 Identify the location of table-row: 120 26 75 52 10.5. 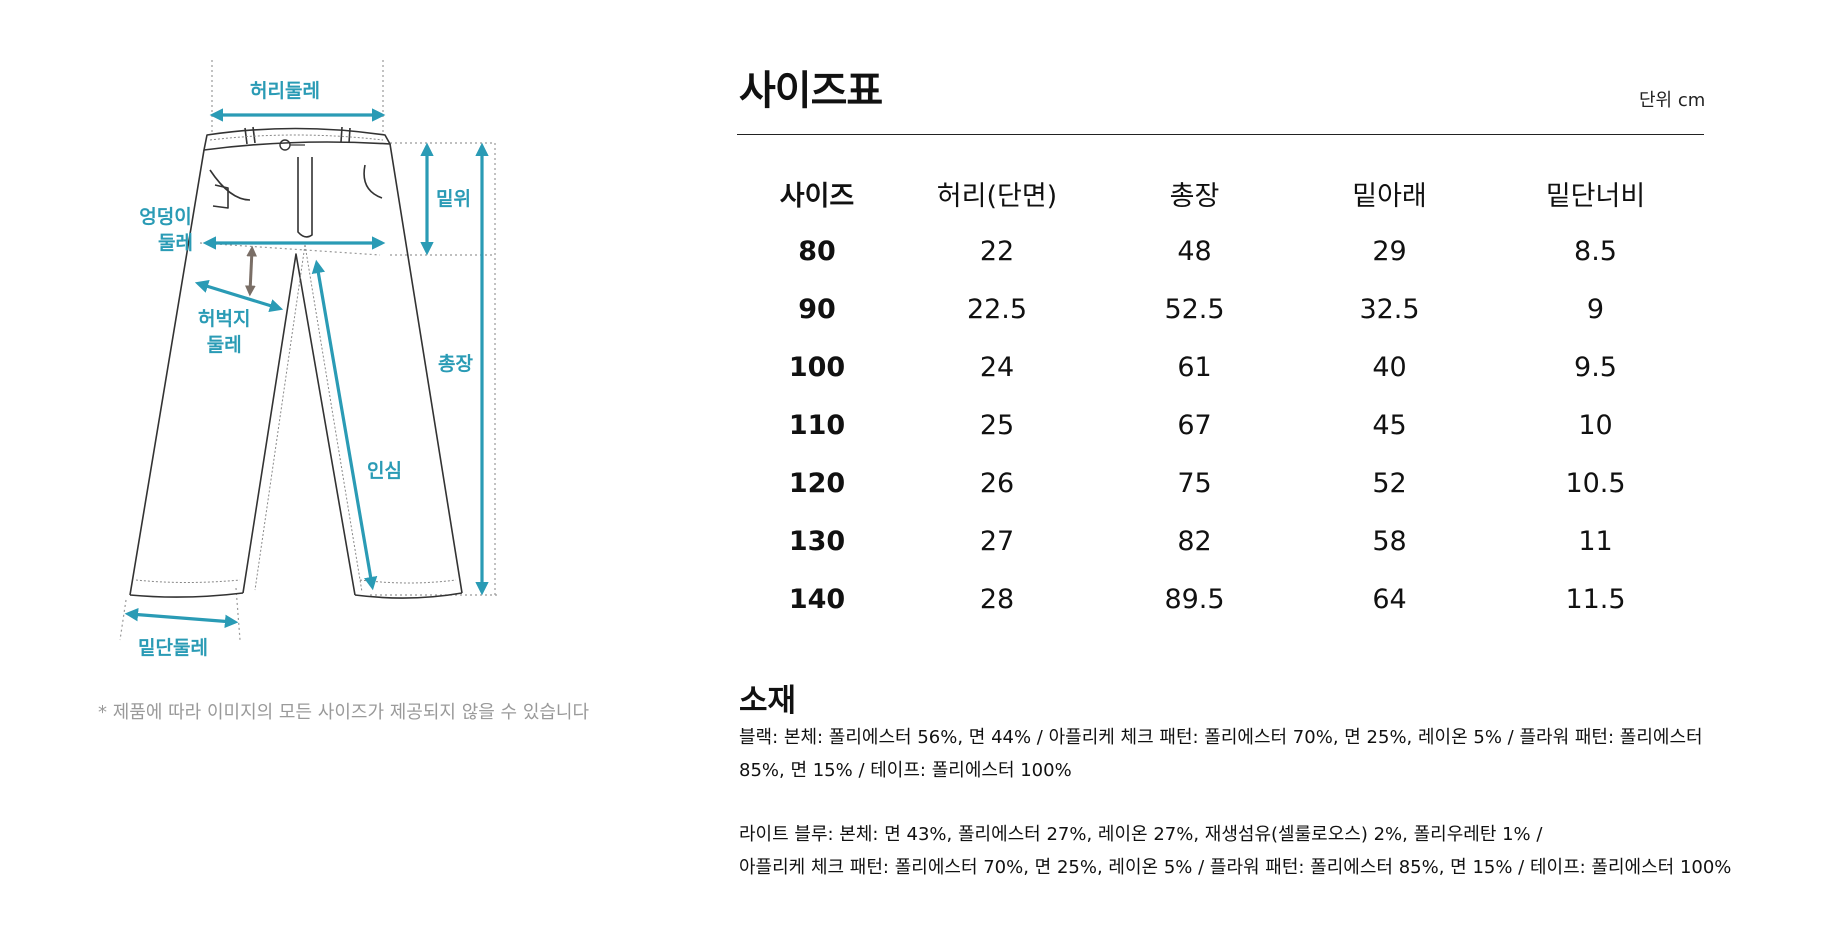
(1220, 483).